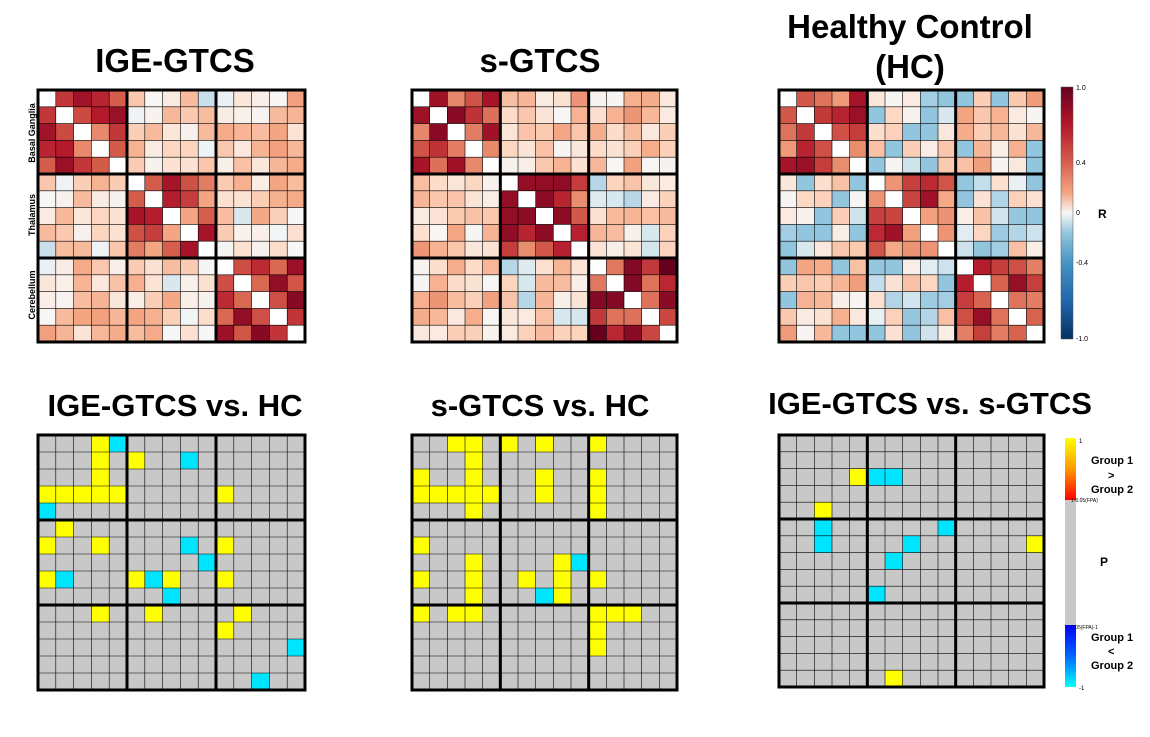  Describe the element at coordinates (1112, 461) in the screenshot. I see `colorbar-p-upper-label-1: Group 1` at that location.